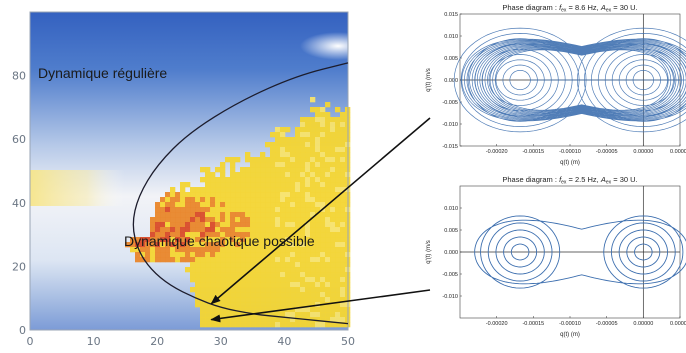  I want to click on phase1-xlabel: q(t) (m), so click(570, 163).